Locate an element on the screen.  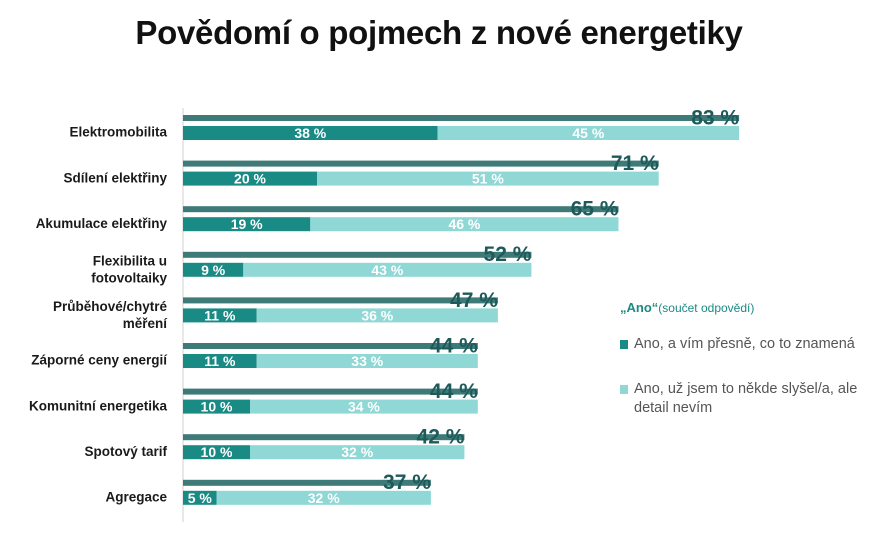
category-label: Sdílení elektřiny is located at coordinates (115, 177).